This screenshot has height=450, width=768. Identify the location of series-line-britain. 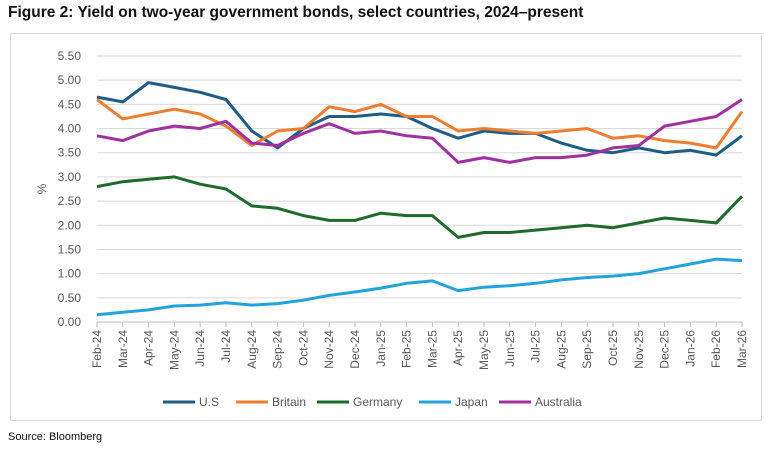
(420, 124).